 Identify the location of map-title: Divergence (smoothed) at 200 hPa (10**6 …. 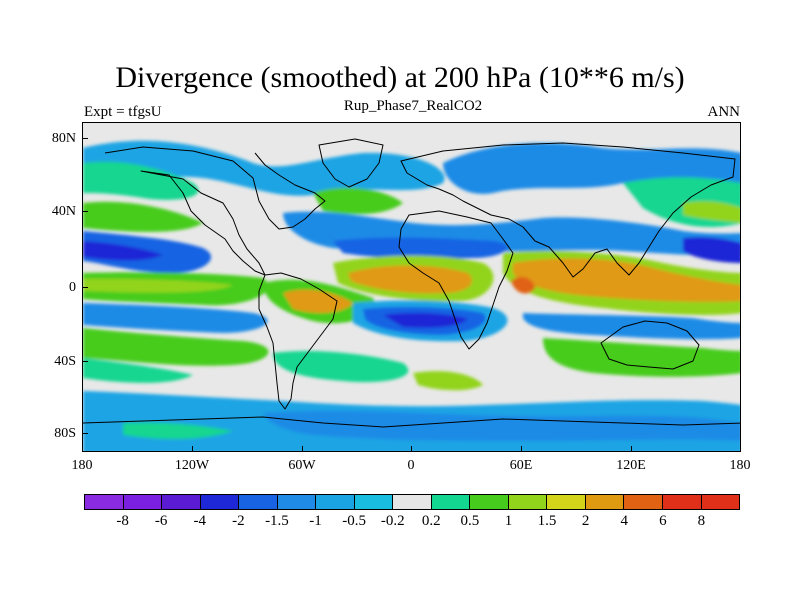
(400, 77).